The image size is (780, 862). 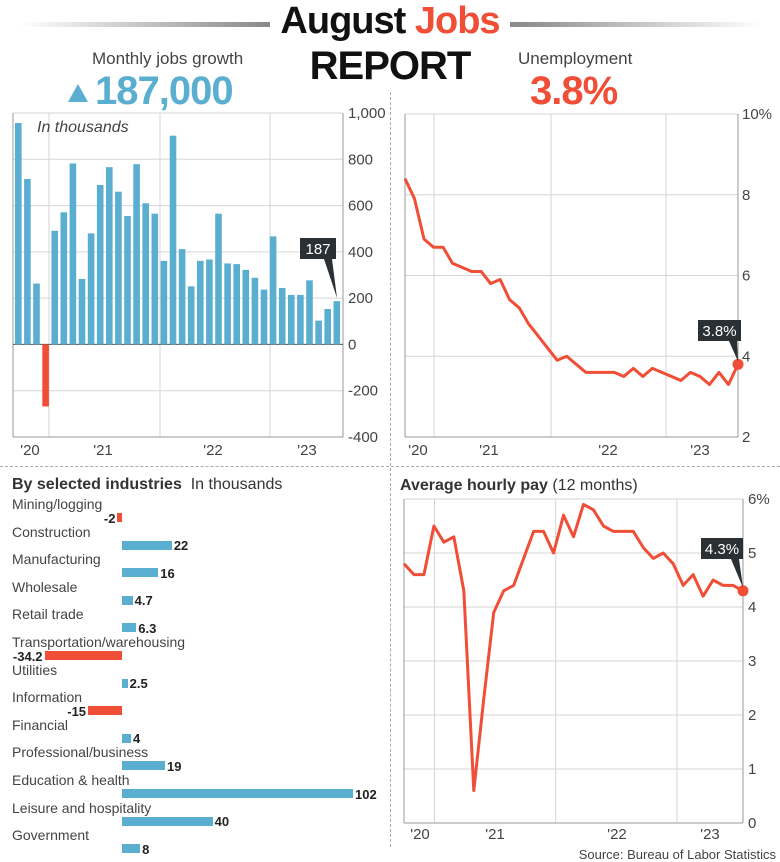 I want to click on industry-value: 16, so click(x=167, y=573).